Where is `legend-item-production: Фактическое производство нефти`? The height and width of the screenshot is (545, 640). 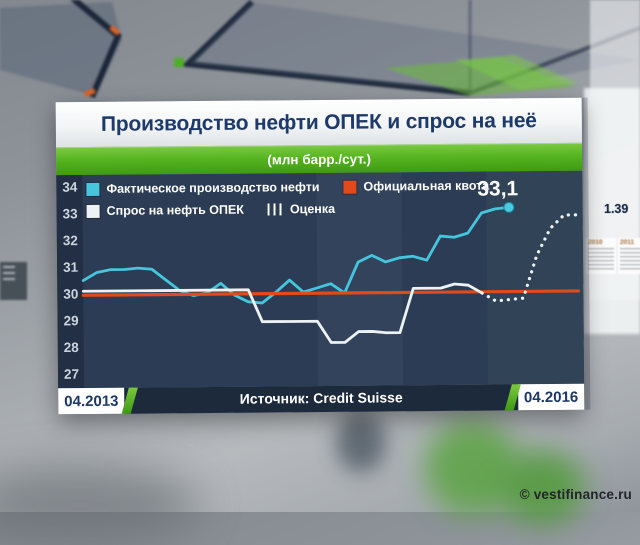 legend-item-production: Фактическое производство нефти is located at coordinates (203, 188).